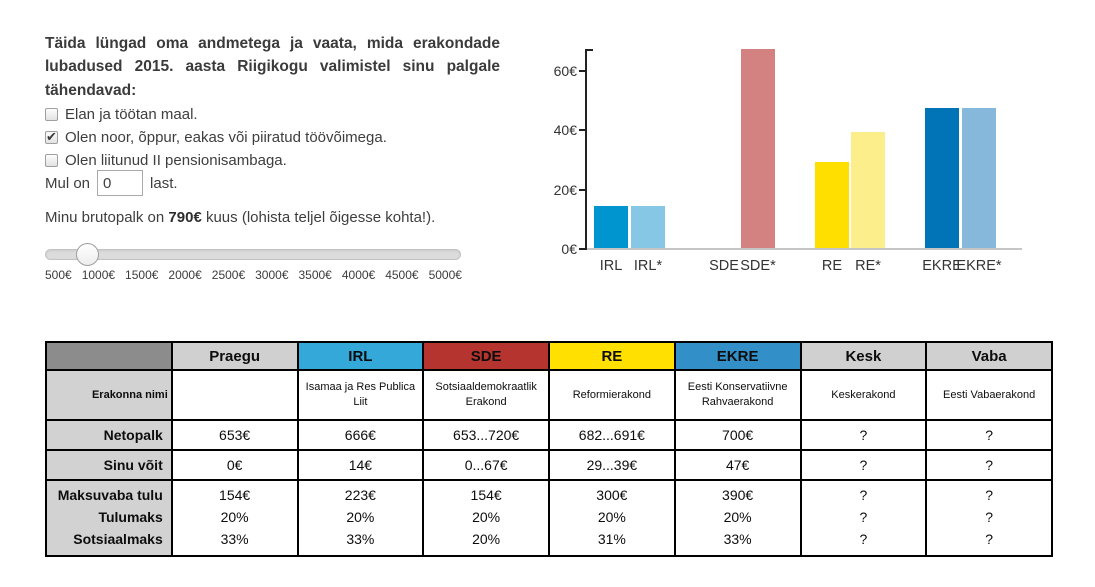 The image size is (1095, 587). Describe the element at coordinates (648, 266) in the screenshot. I see `chart-xlabel: IRL*` at that location.